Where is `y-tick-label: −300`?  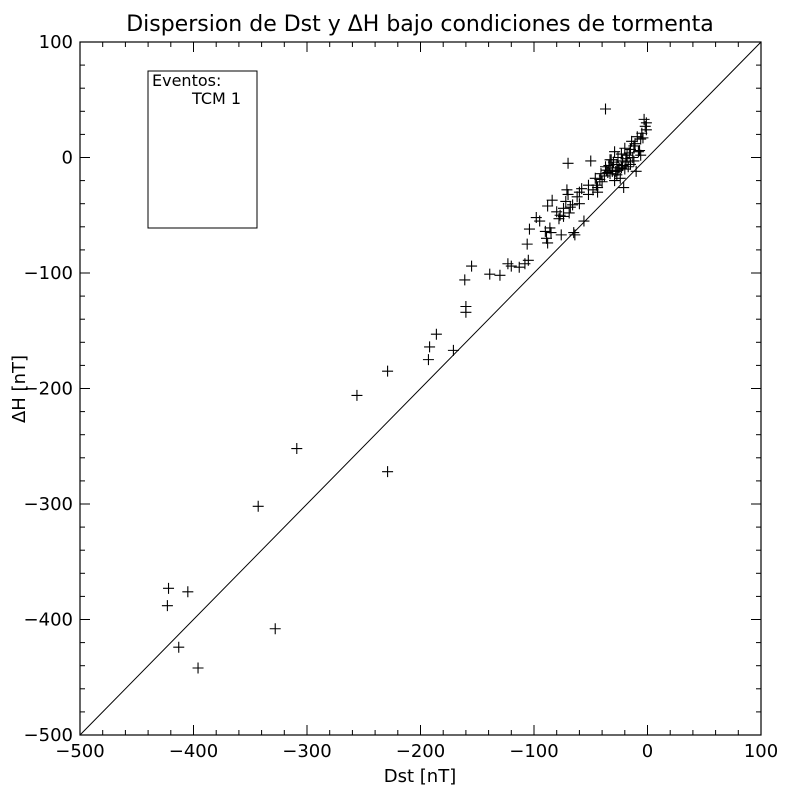
y-tick-label: −300 is located at coordinates (48, 504).